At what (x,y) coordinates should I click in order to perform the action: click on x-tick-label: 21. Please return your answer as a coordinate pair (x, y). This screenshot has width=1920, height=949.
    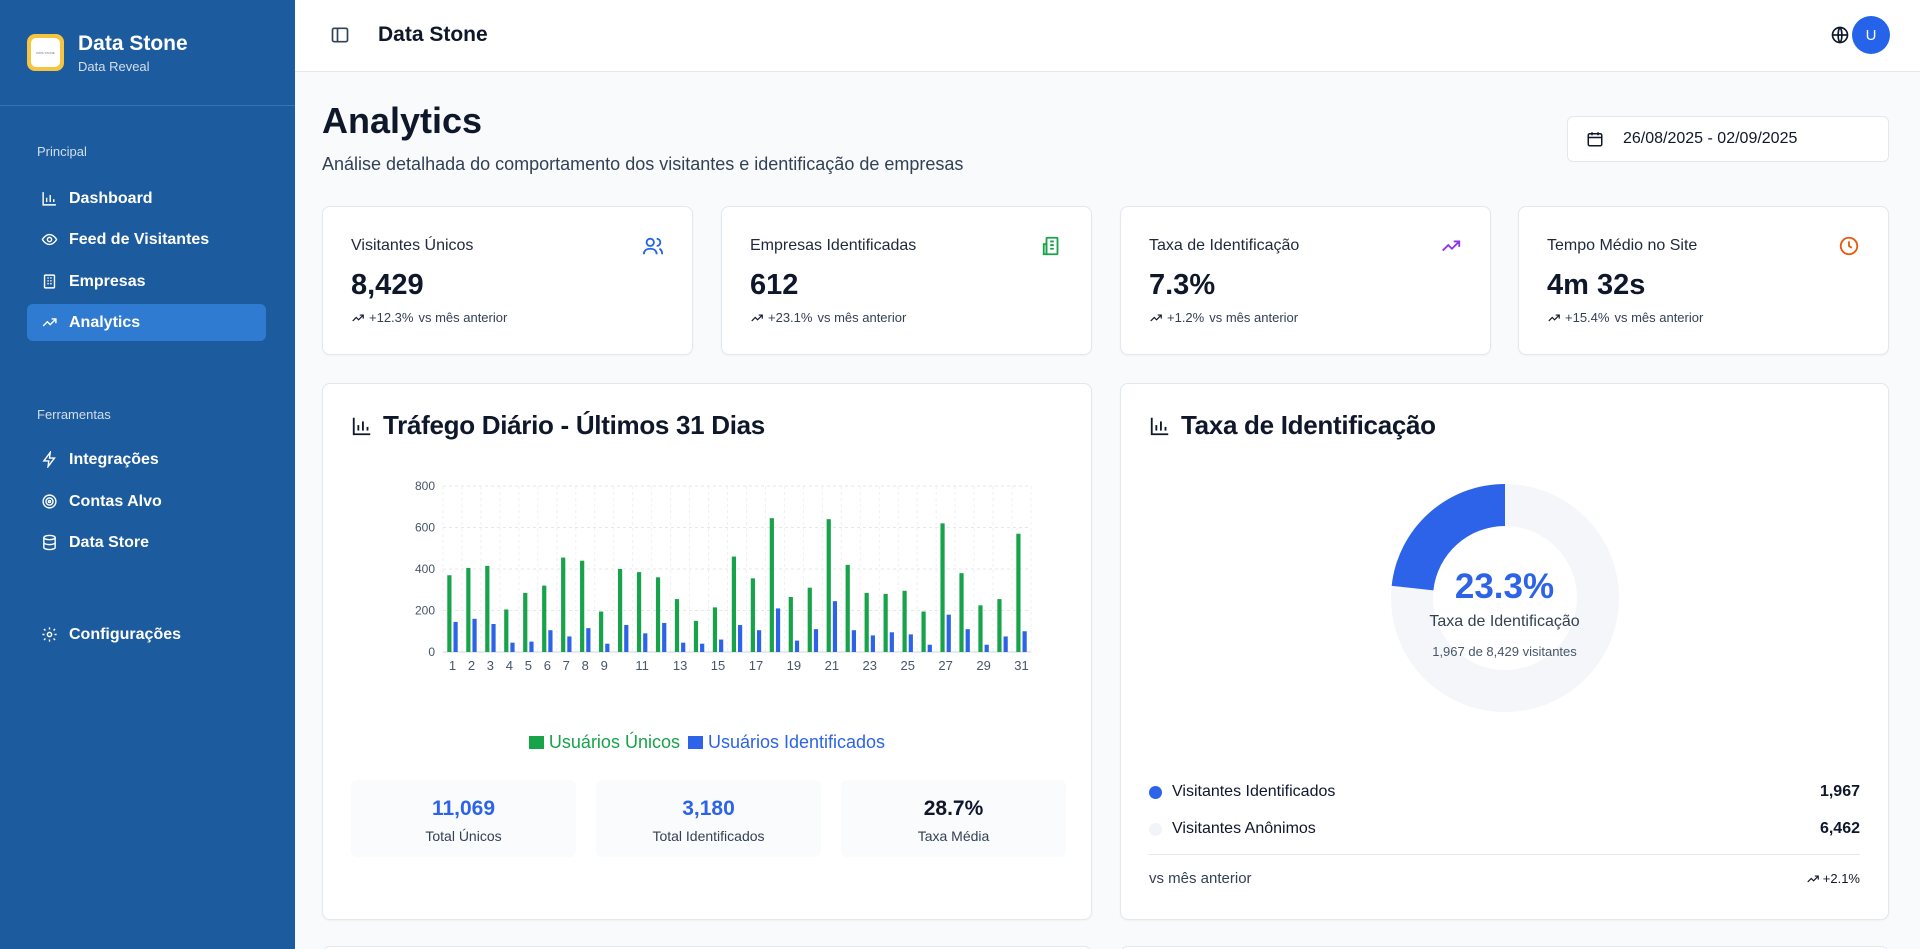
    Looking at the image, I should click on (832, 665).